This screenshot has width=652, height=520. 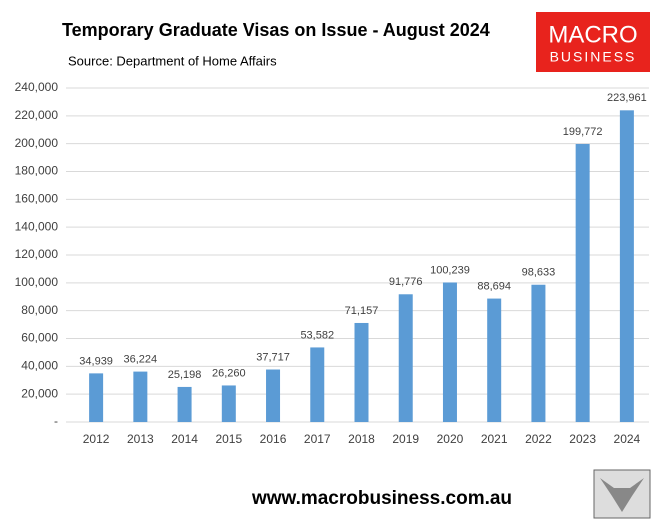 I want to click on x-tick-label: 2017, so click(x=317, y=439).